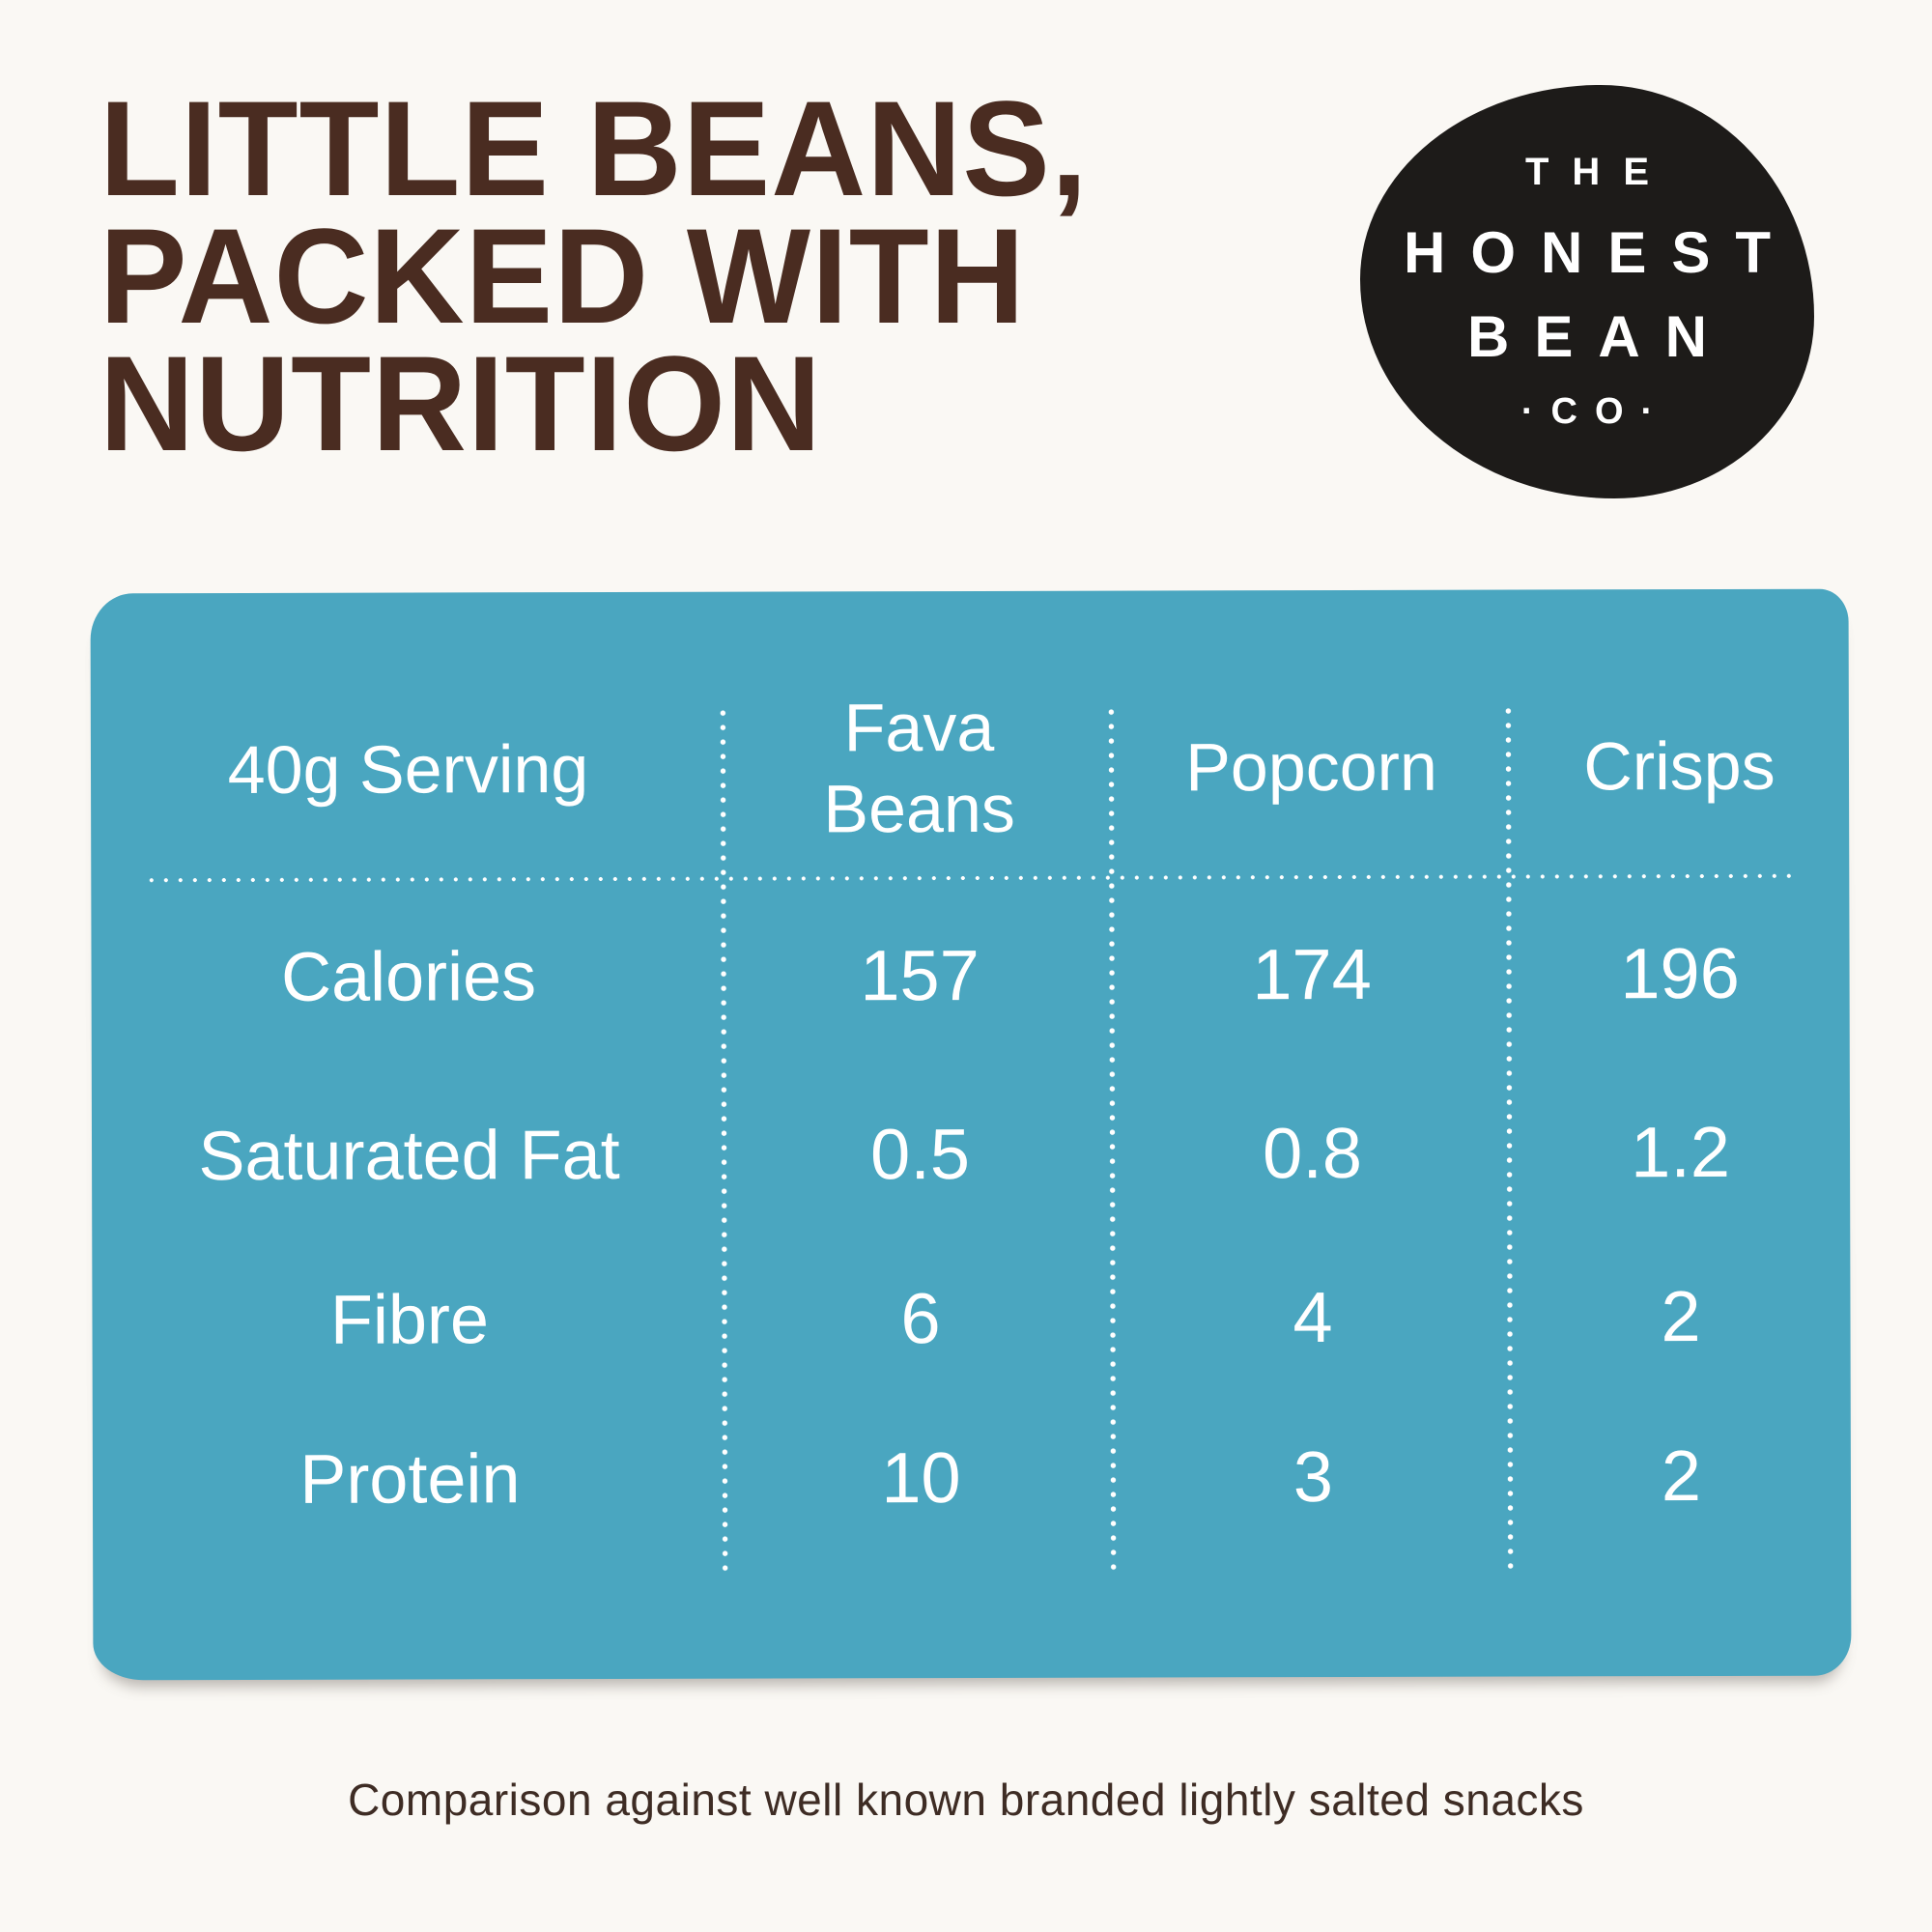 The width and height of the screenshot is (1932, 1932). Describe the element at coordinates (562, 276) in the screenshot. I see `headline-line-2: PACKED WITH` at that location.